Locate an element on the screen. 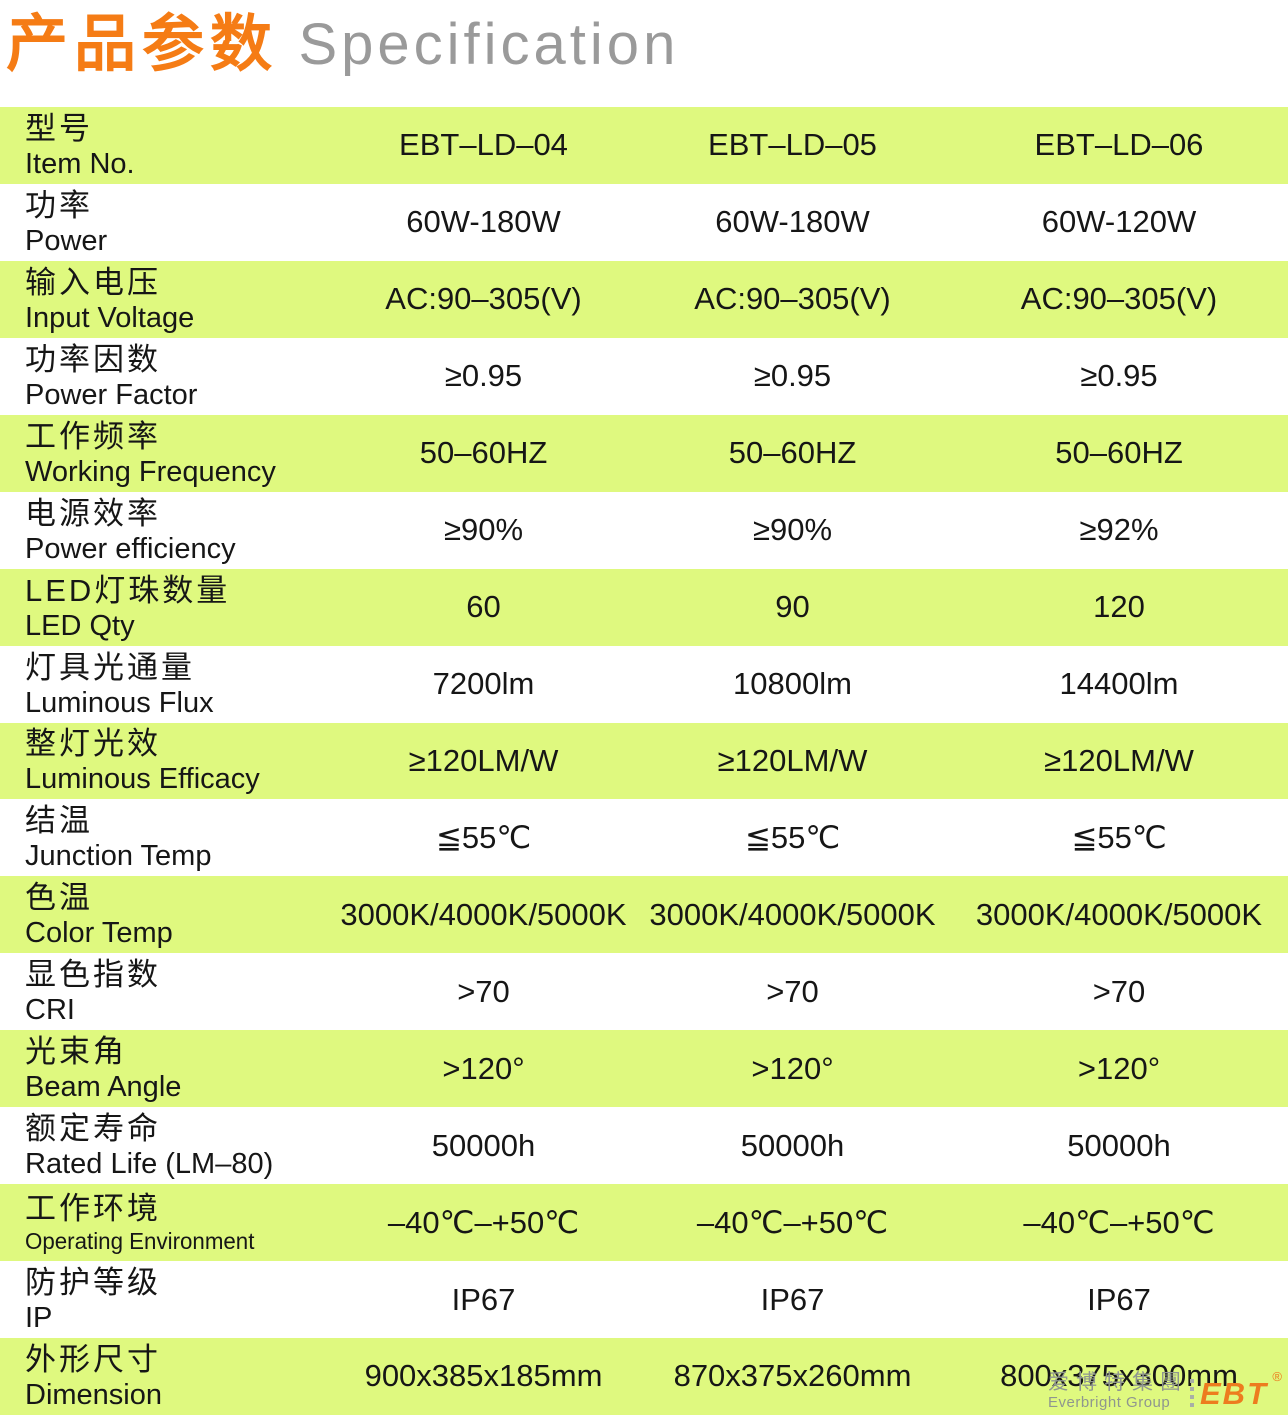 This screenshot has height=1415, width=1288. row-value-col3: ≥120LM/W is located at coordinates (1119, 760).